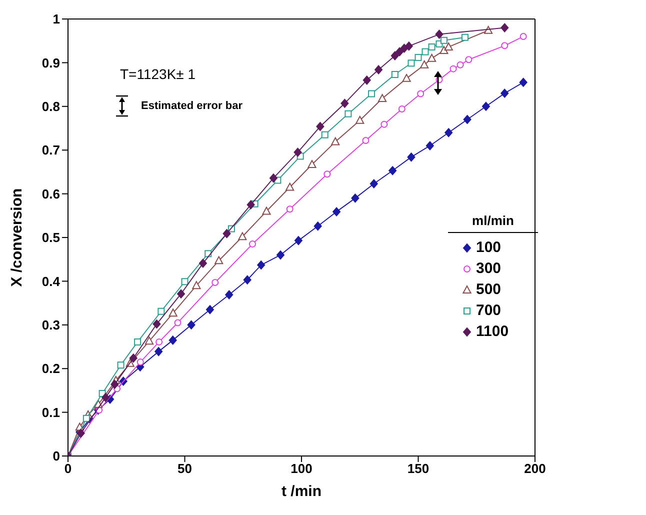  Describe the element at coordinates (51, 281) in the screenshot. I see `y-tick-label: 0.4` at that location.